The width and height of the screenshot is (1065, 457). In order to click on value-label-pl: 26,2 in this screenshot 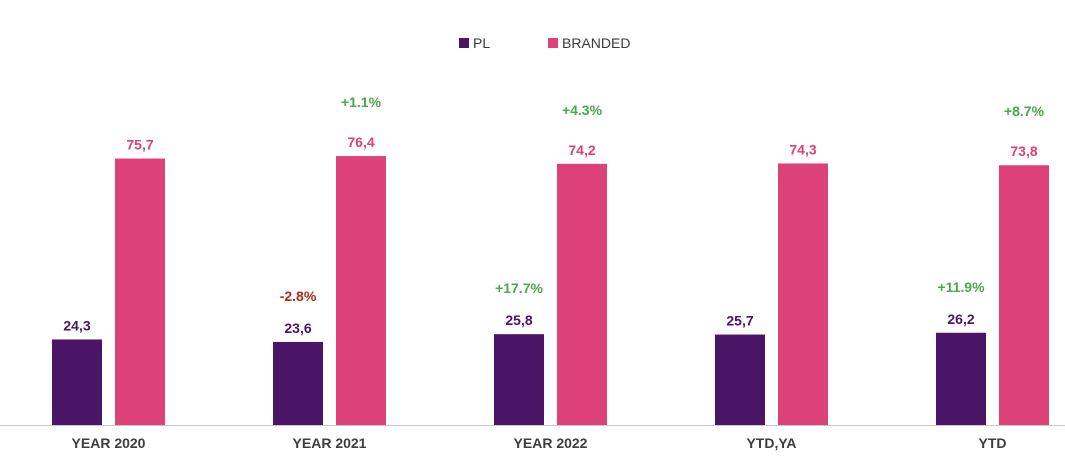, I will do `click(960, 319)`.